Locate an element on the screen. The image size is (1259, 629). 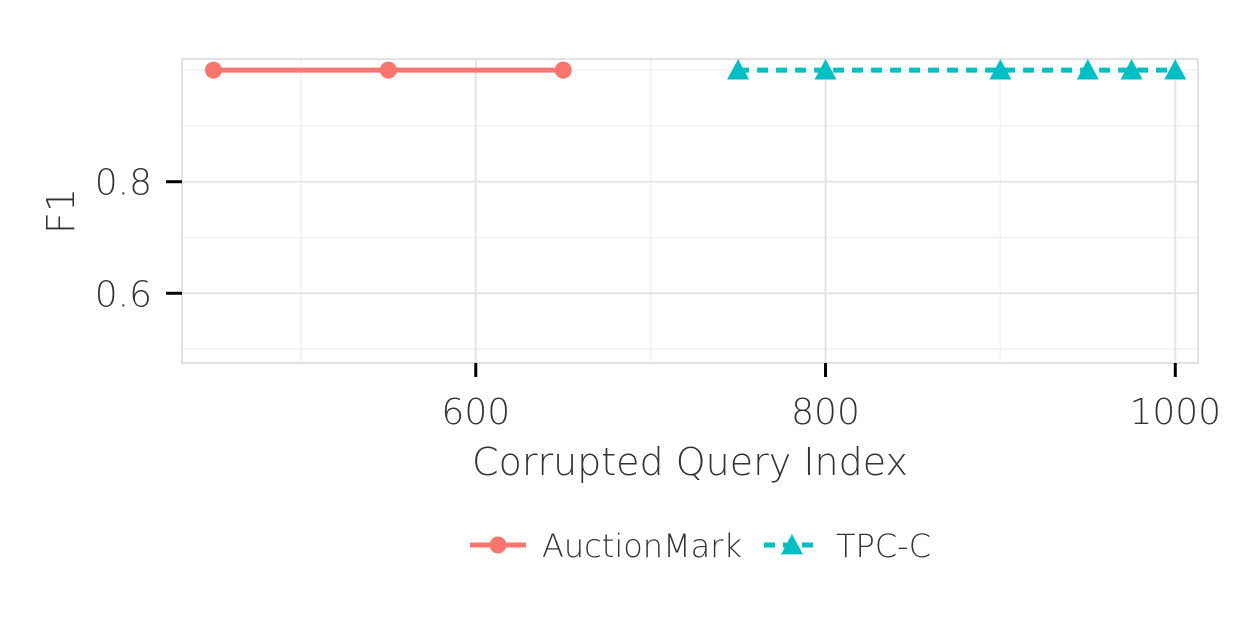
legend-label-tpc-c: TPC-C is located at coordinates (883, 546).